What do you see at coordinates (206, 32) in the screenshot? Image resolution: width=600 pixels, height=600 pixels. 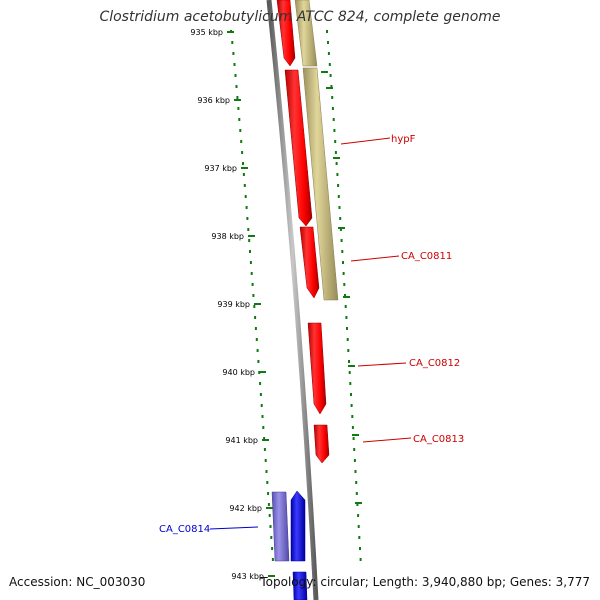 I see `tick-label: 935 kbp` at bounding box center [206, 32].